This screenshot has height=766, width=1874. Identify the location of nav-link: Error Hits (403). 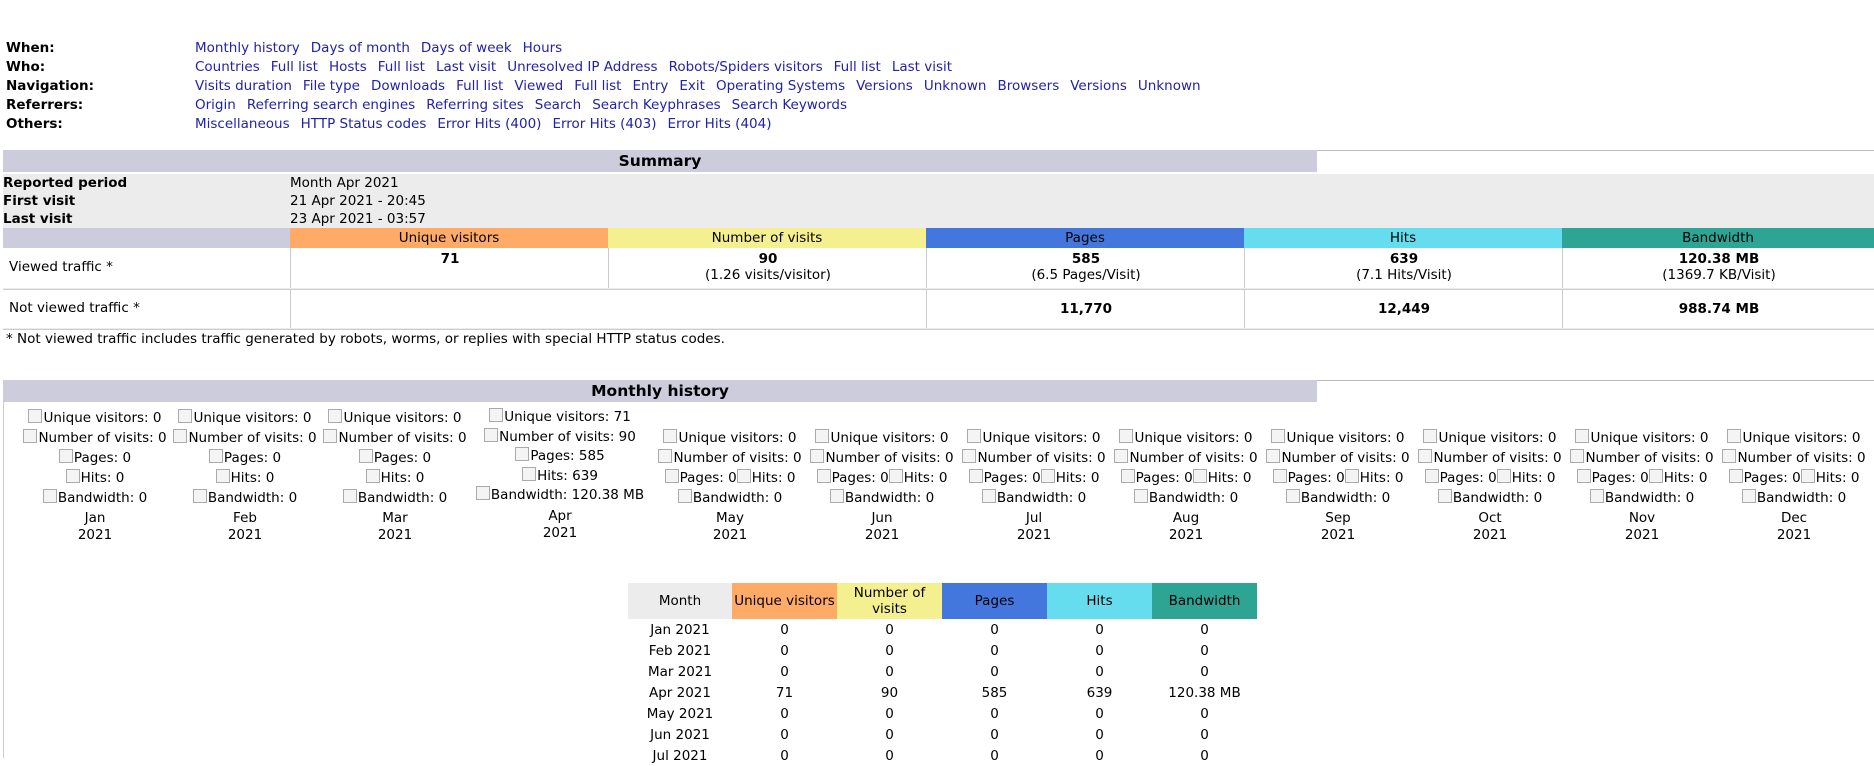
(604, 123).